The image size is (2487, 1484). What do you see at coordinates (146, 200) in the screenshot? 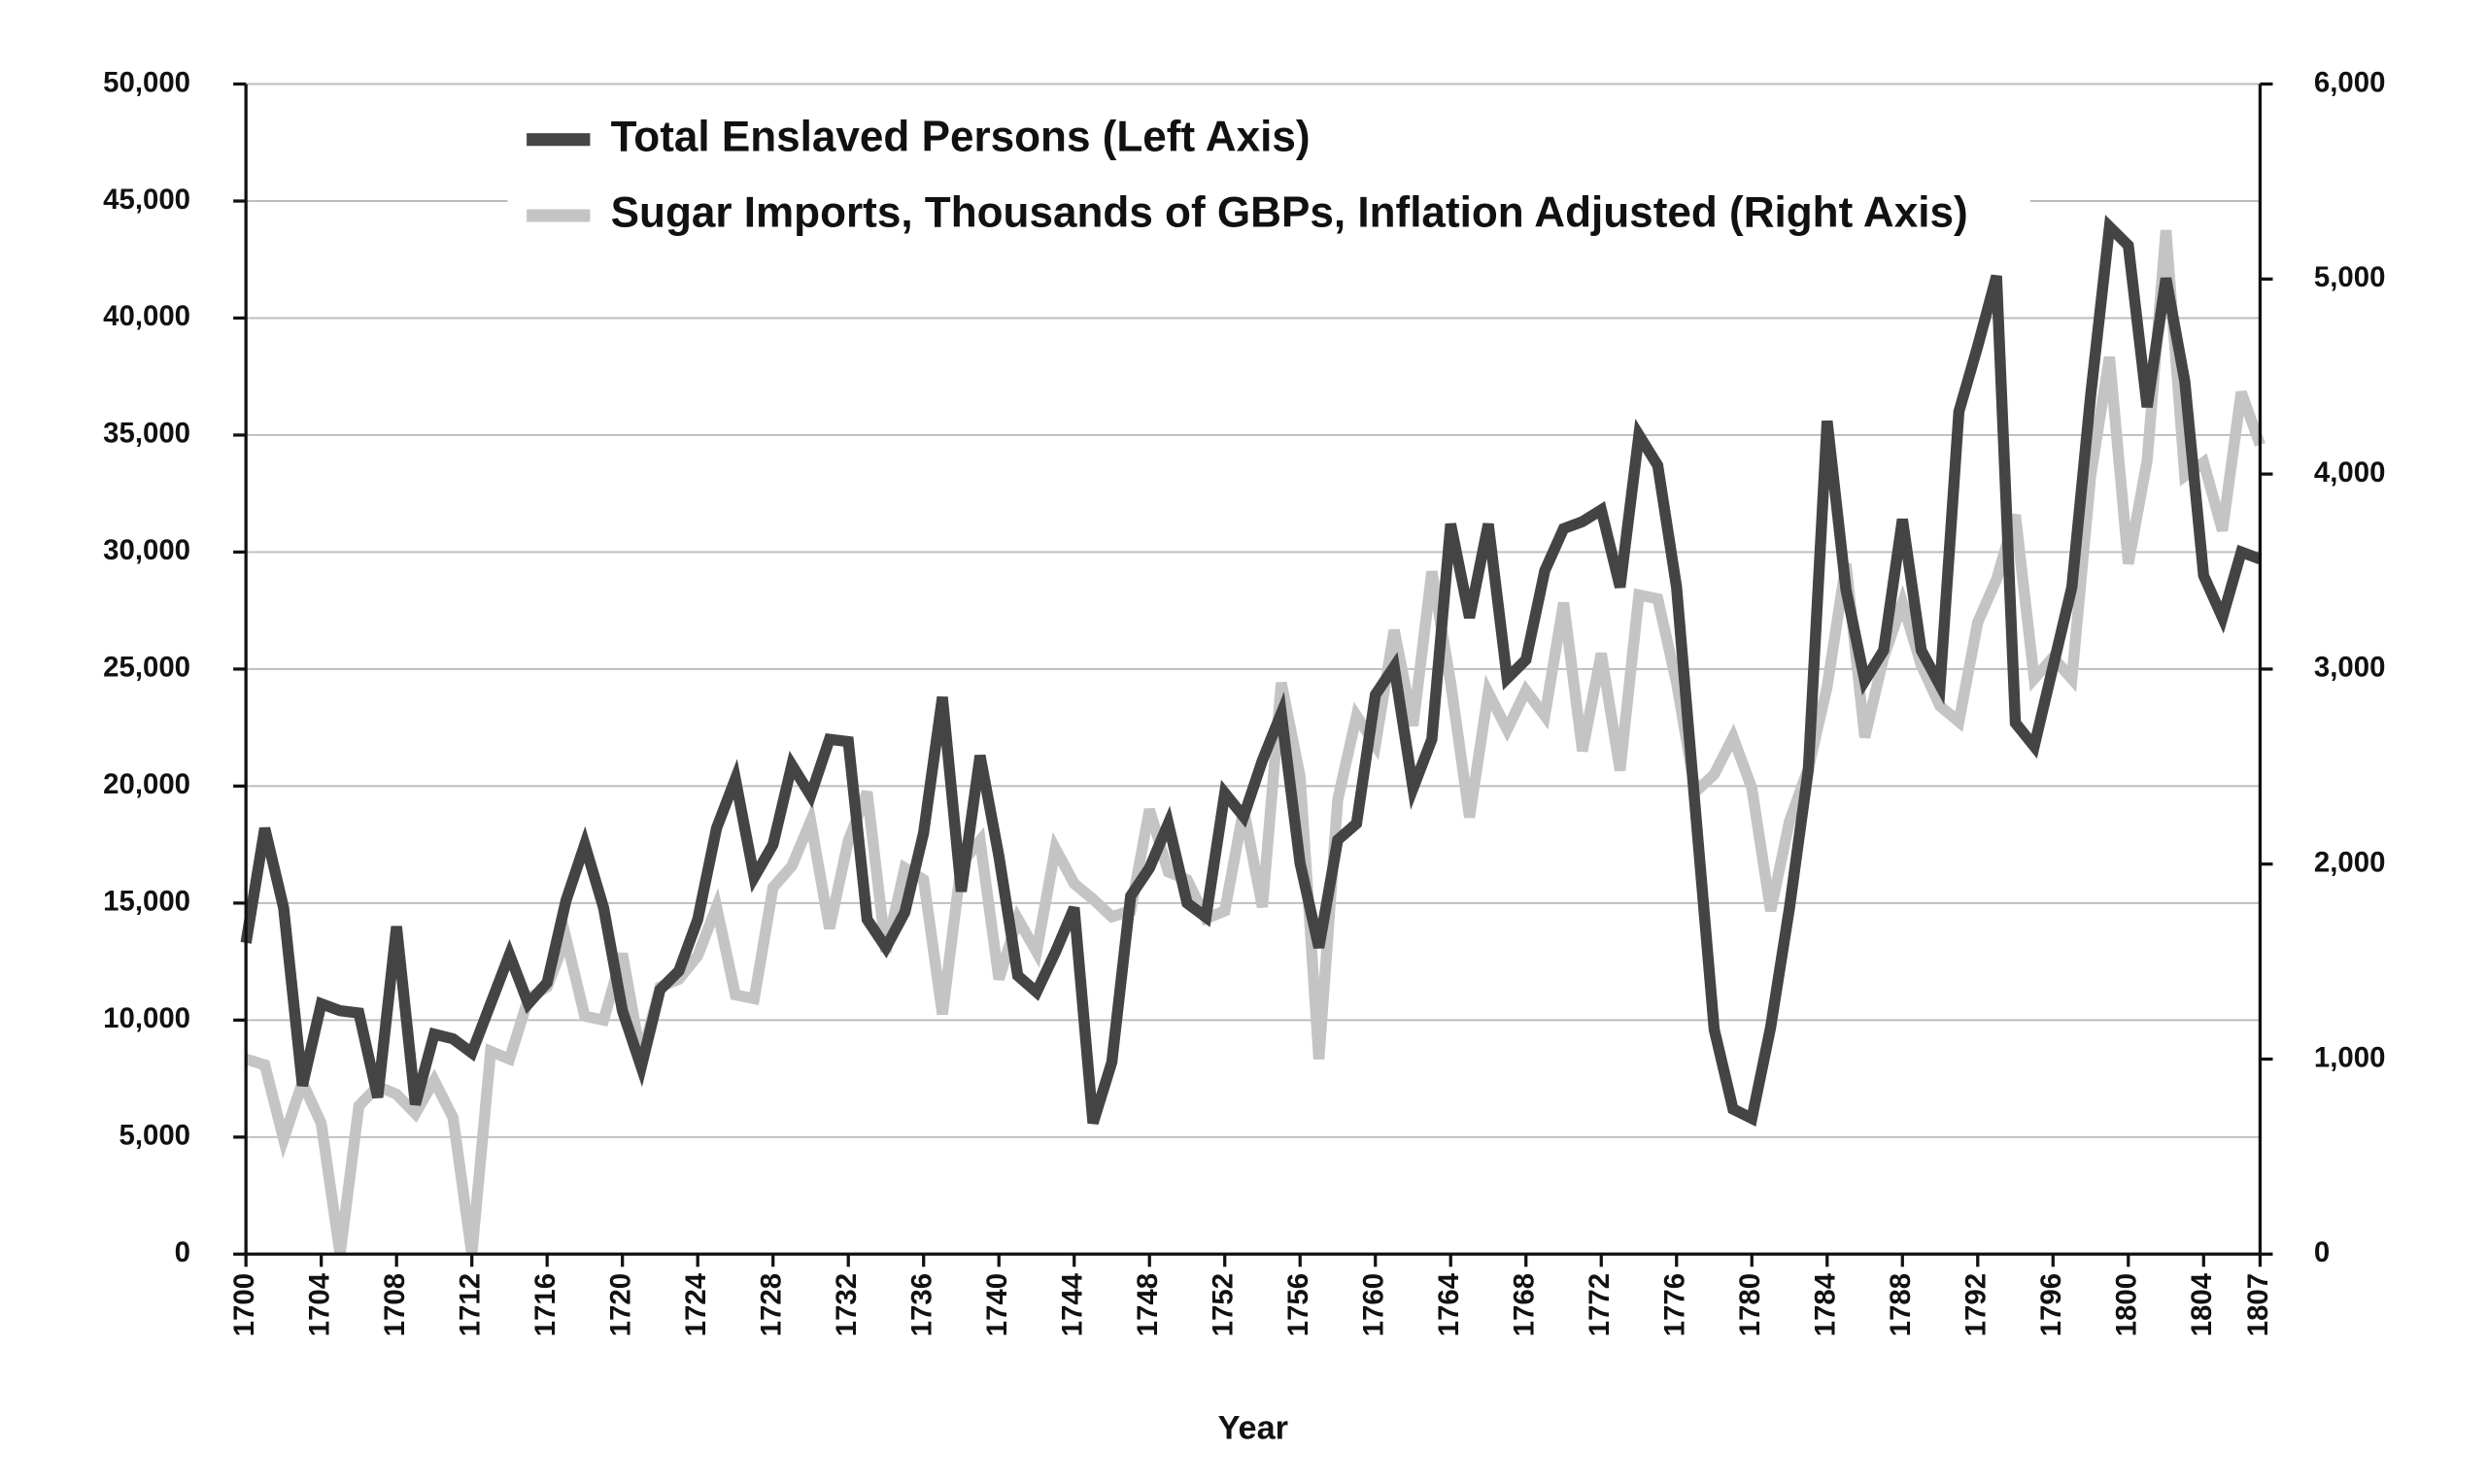
I see `y-tick-label: 45,000` at bounding box center [146, 200].